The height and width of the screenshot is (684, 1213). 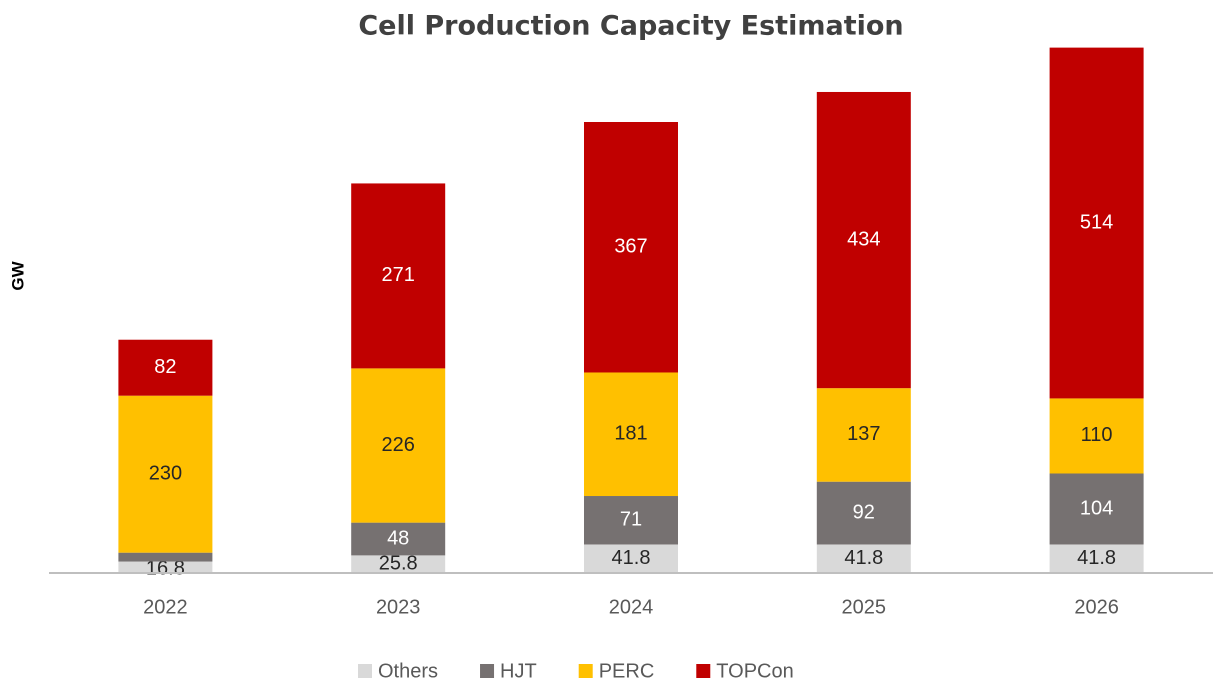 I want to click on x-tick-label: 2022, so click(x=165, y=607).